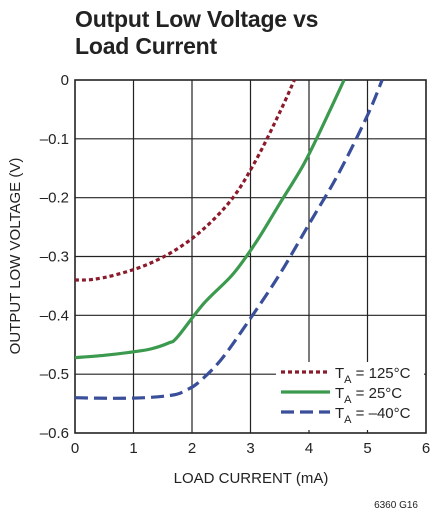  I want to click on x-axis-label: LOAD CURRENT (mA), so click(251, 478).